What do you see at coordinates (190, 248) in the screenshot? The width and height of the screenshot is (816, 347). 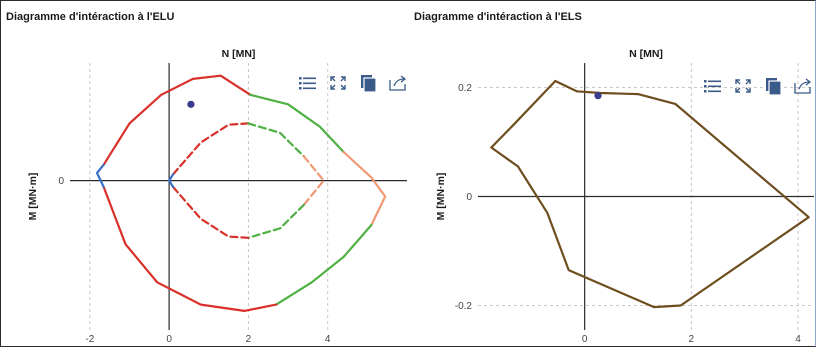 I see `series-line-outer-lower` at bounding box center [190, 248].